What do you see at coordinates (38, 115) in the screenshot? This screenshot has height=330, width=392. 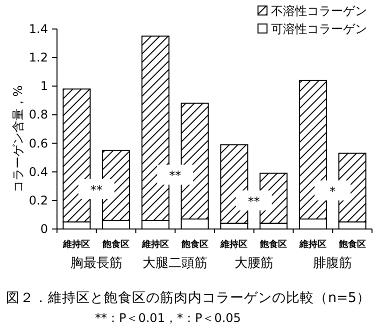 I see `y-tick-label: 0.8` at bounding box center [38, 115].